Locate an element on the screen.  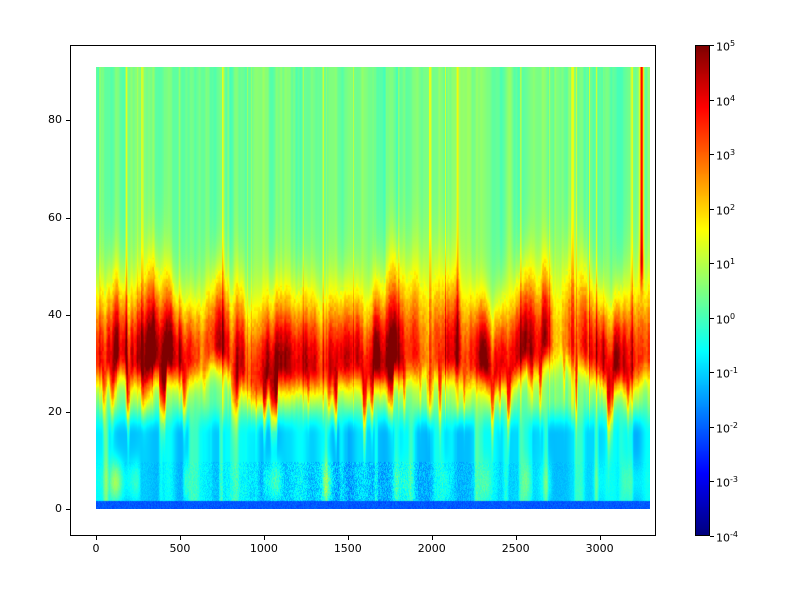
y-tick-label: 80 is located at coordinates (55, 120).